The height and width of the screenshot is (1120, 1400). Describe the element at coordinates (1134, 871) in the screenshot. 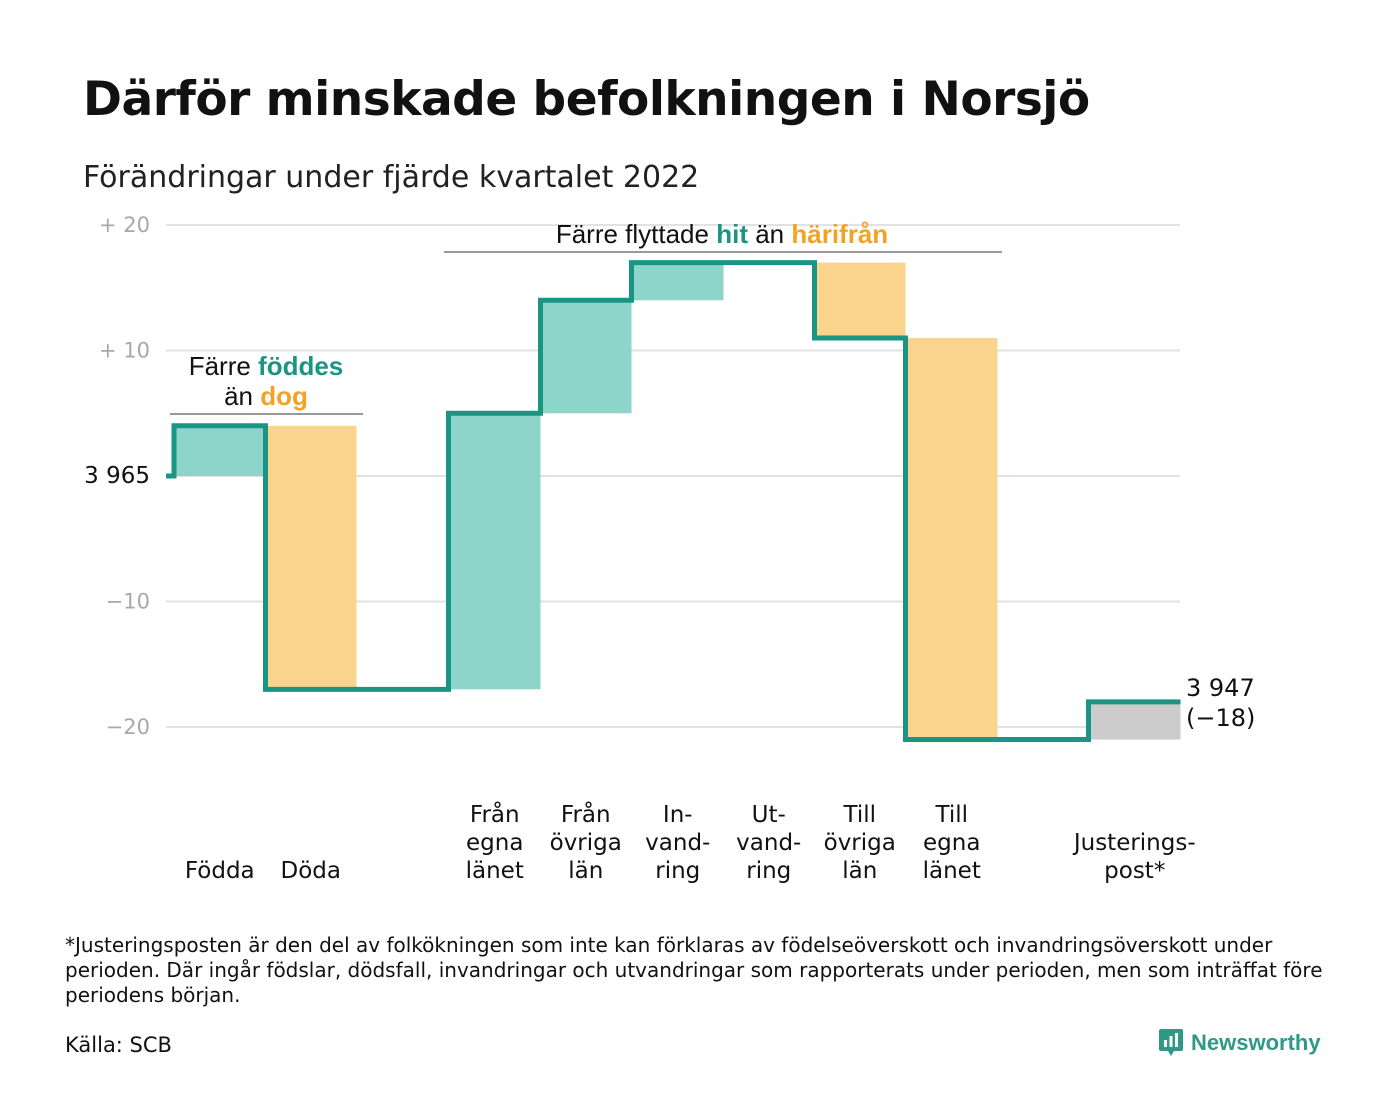

I see `category-label: post*` at that location.